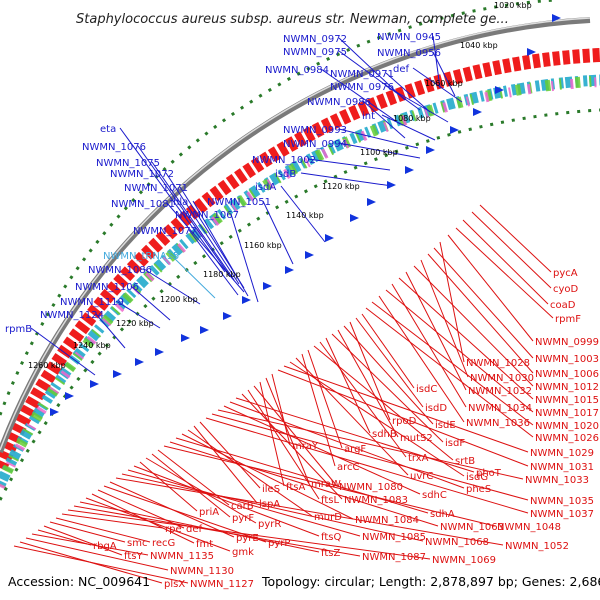 The image size is (600, 600). I want to click on gene-label: ftsA, so click(295, 487).